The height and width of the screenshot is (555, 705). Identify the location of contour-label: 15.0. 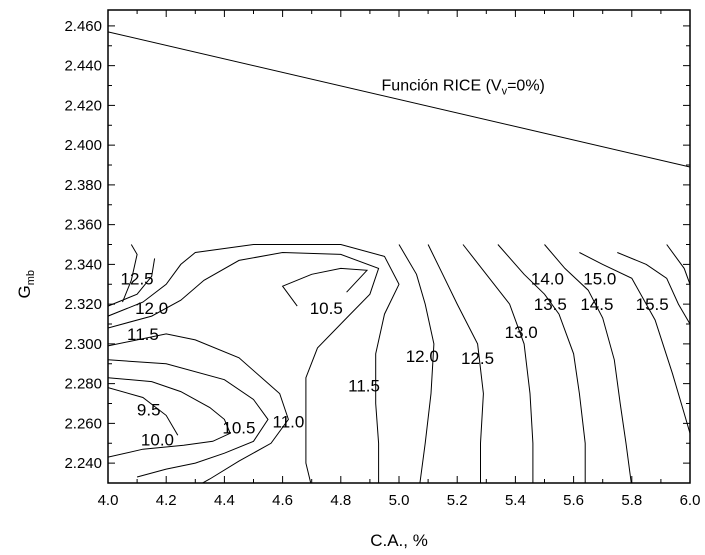
(599, 278).